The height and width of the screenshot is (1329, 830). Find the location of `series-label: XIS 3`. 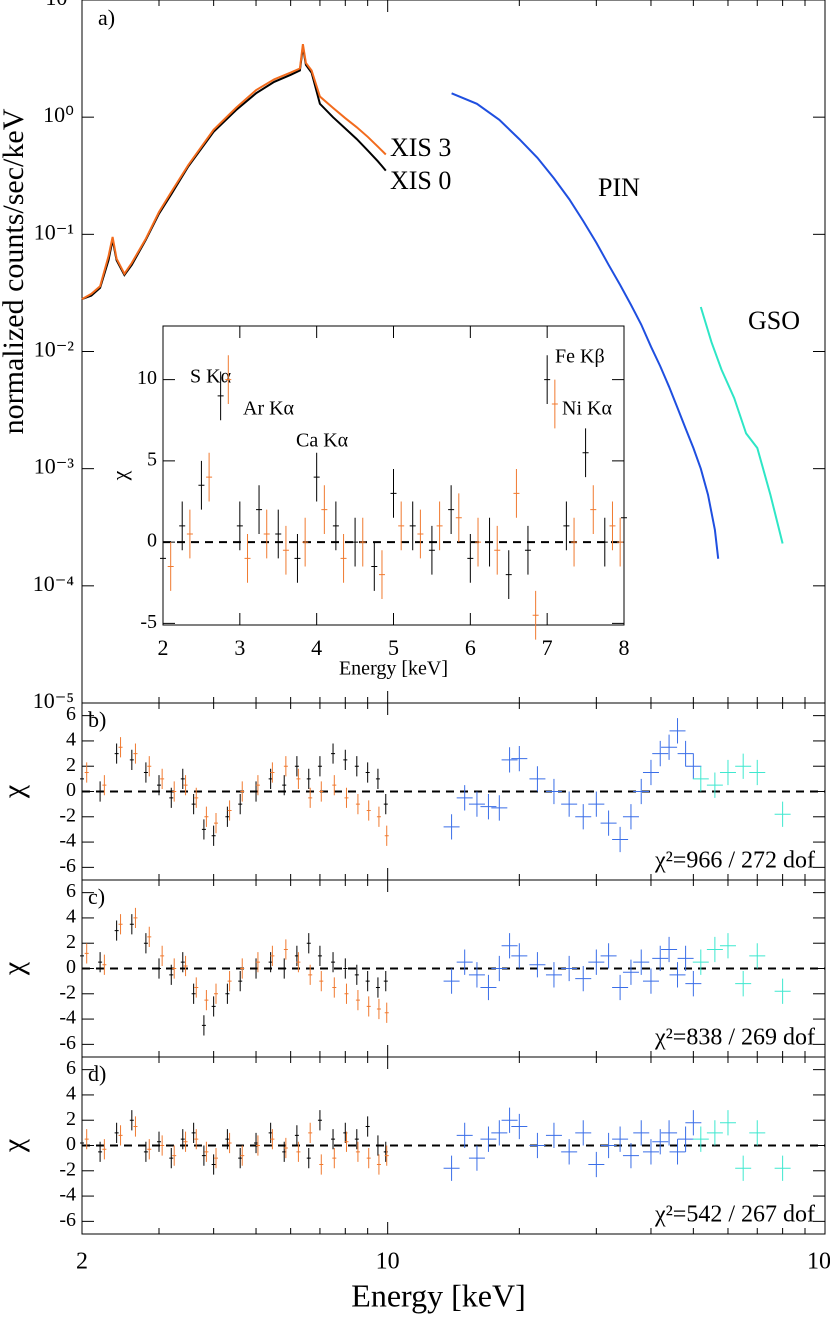

series-label: XIS 3 is located at coordinates (420, 147).